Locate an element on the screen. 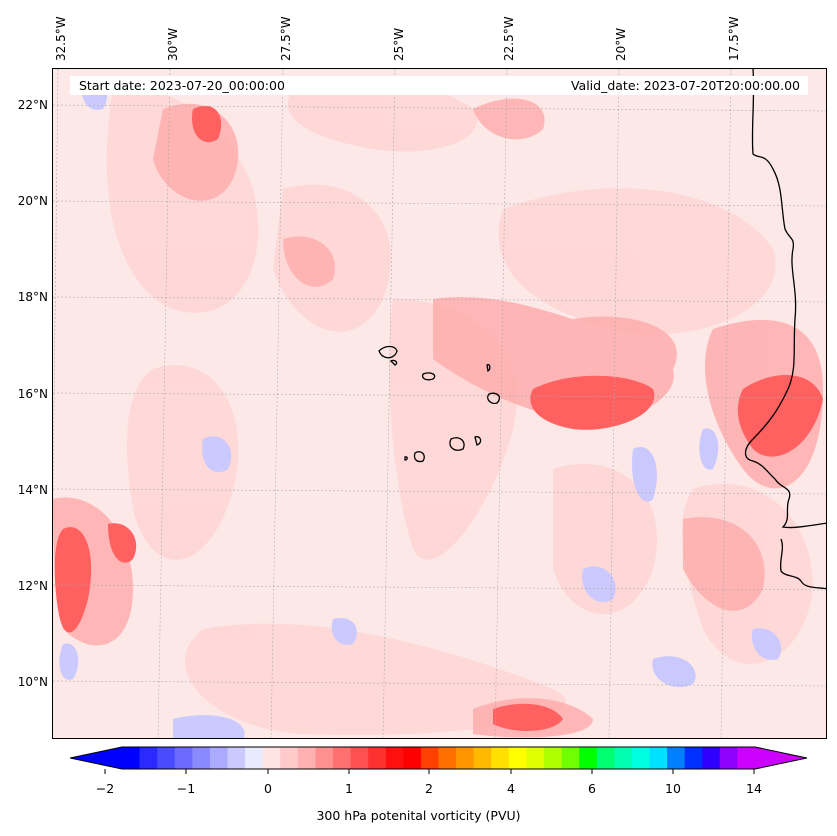  colorbar-tick-label: 0 is located at coordinates (268, 788).